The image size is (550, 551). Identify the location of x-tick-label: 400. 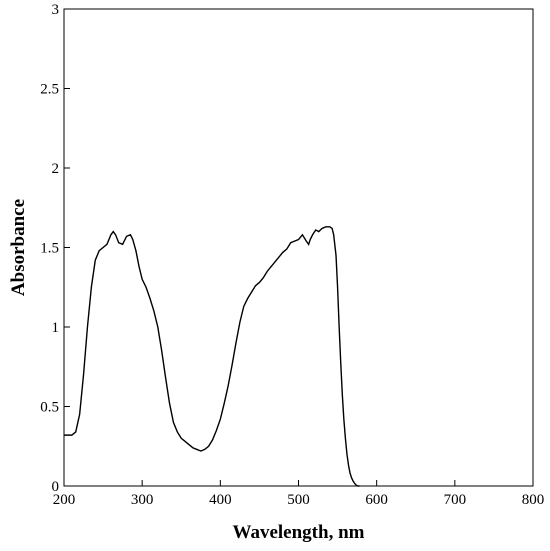
(220, 500).